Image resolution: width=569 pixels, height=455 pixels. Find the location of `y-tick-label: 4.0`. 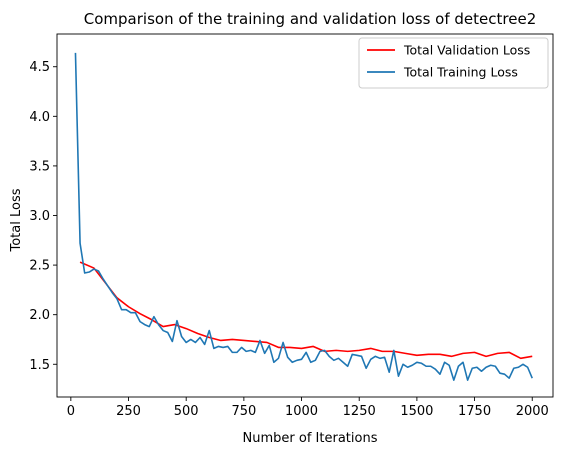

y-tick-label: 4.0 is located at coordinates (39, 117).